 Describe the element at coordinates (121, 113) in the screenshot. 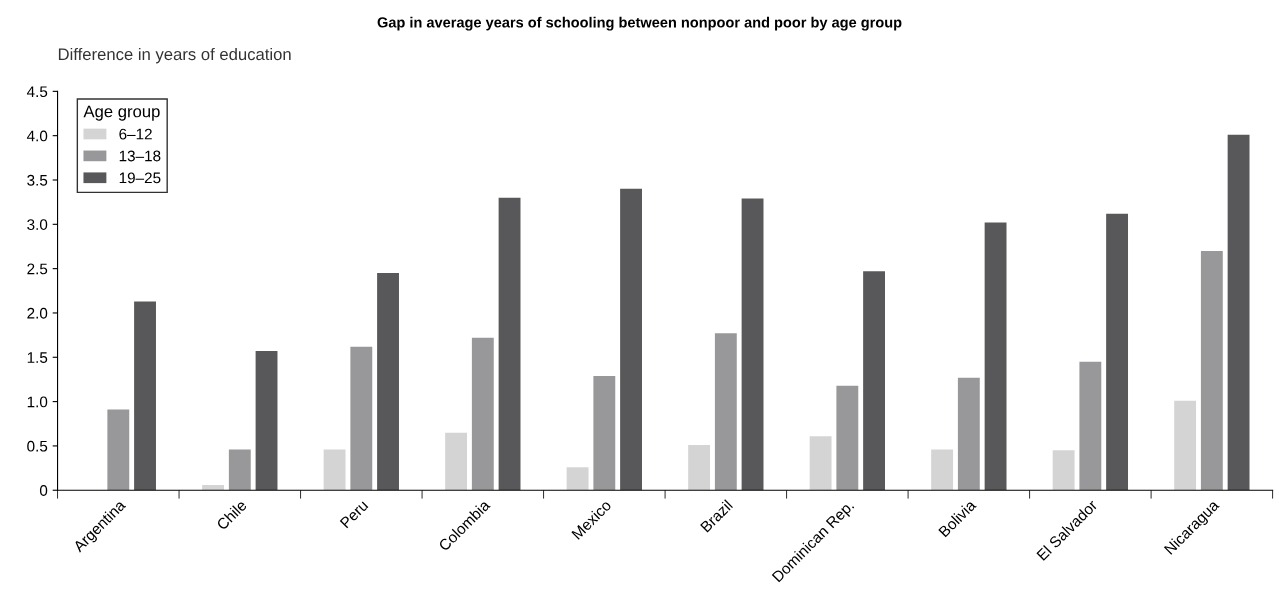

I see `legend-title: Age group` at that location.